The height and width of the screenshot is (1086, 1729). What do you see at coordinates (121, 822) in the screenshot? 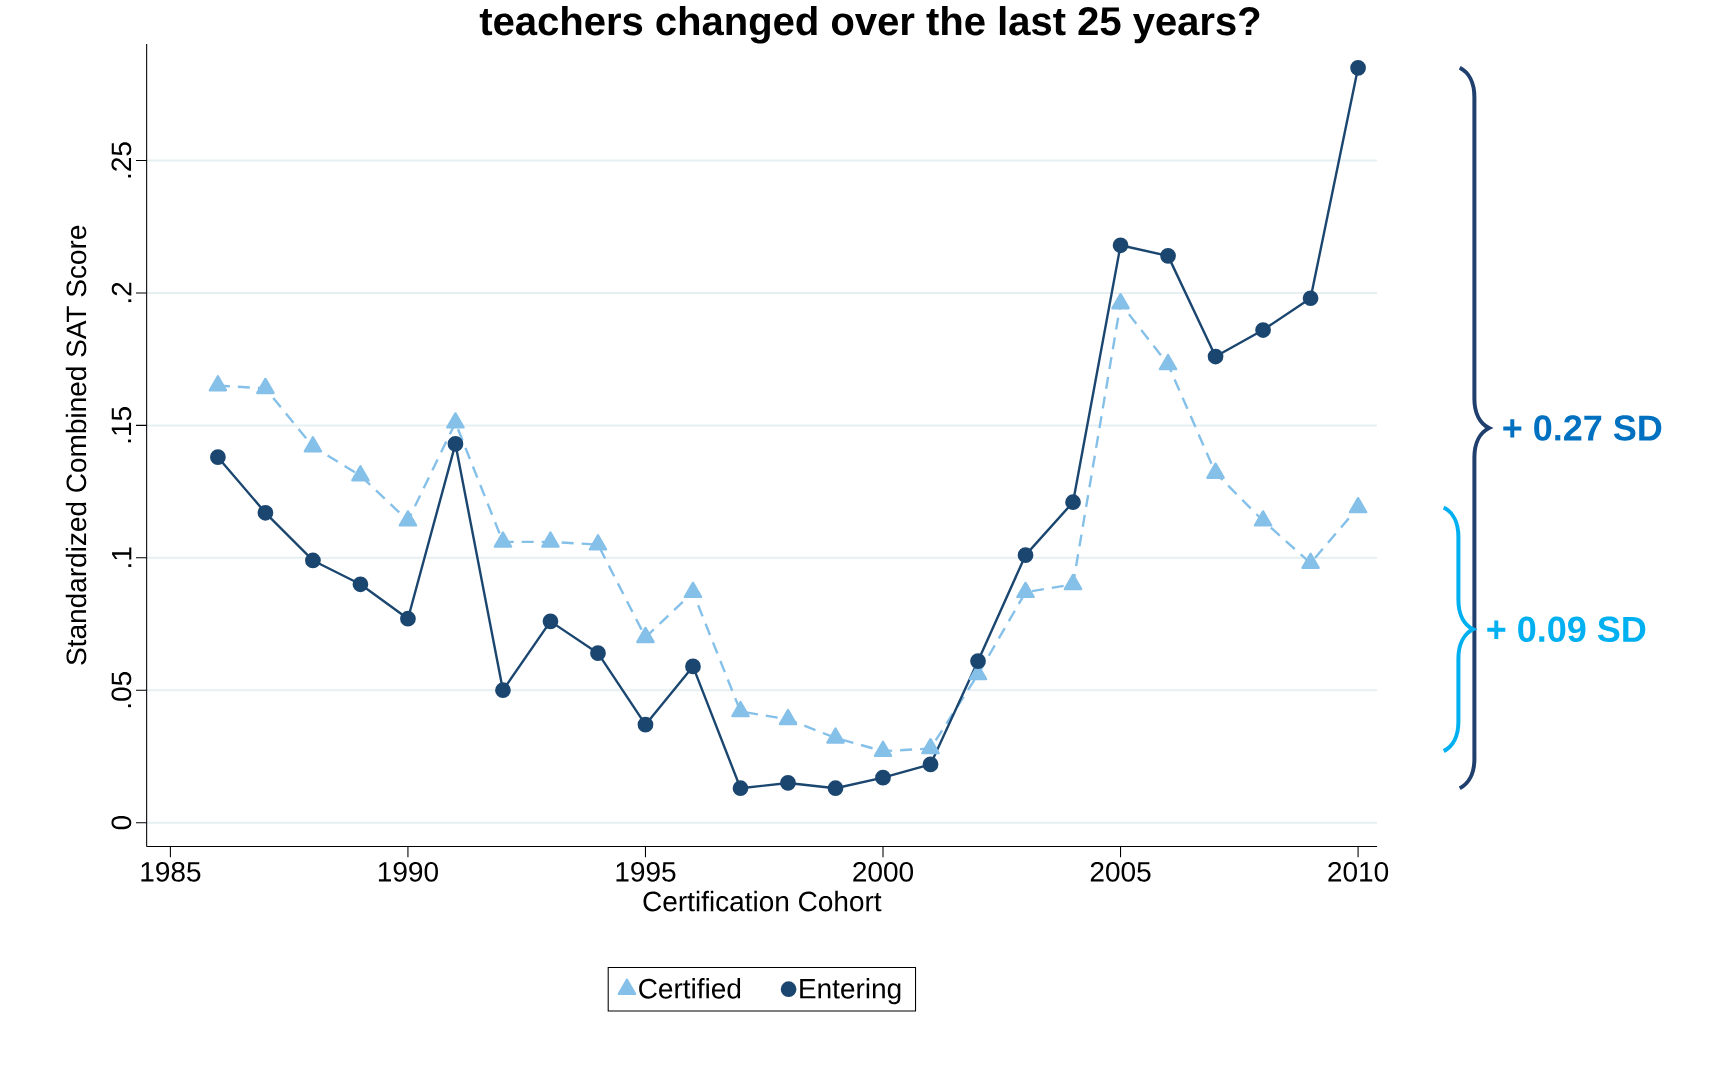
I see `y-tick-label: 0` at bounding box center [121, 822].